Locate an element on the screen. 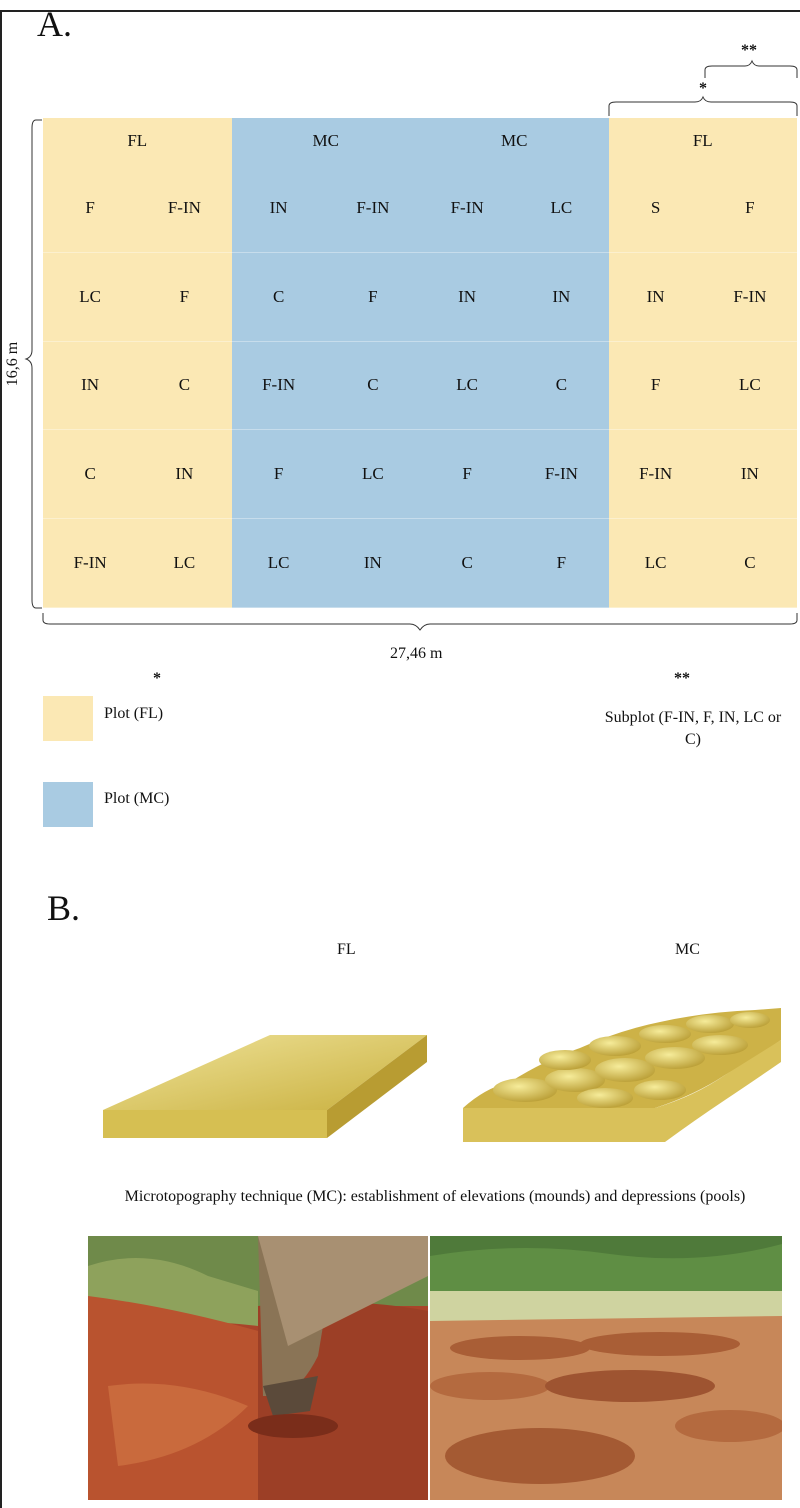  legend-subplot-mark: ** is located at coordinates (682, 678).